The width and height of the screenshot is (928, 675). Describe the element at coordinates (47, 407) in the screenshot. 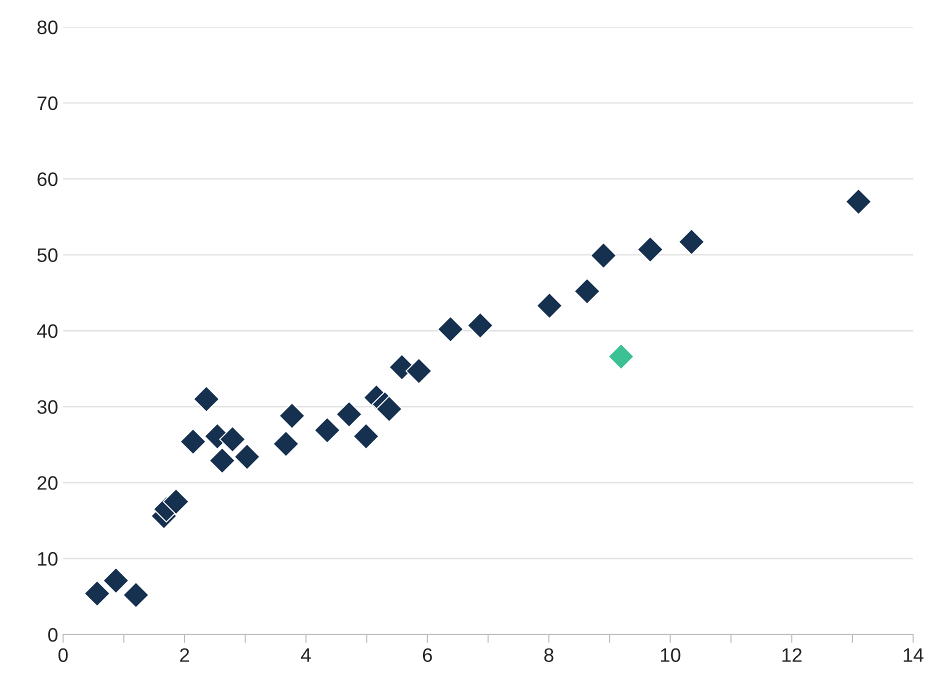

I see `y-tick-label: 30` at that location.